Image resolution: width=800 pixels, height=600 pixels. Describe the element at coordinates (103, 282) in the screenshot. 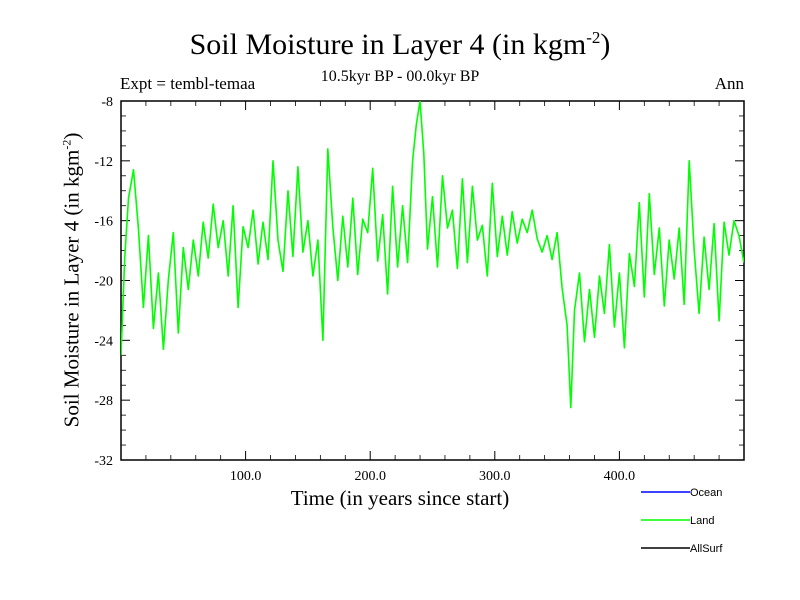

I see `y-tick-label: -20` at that location.